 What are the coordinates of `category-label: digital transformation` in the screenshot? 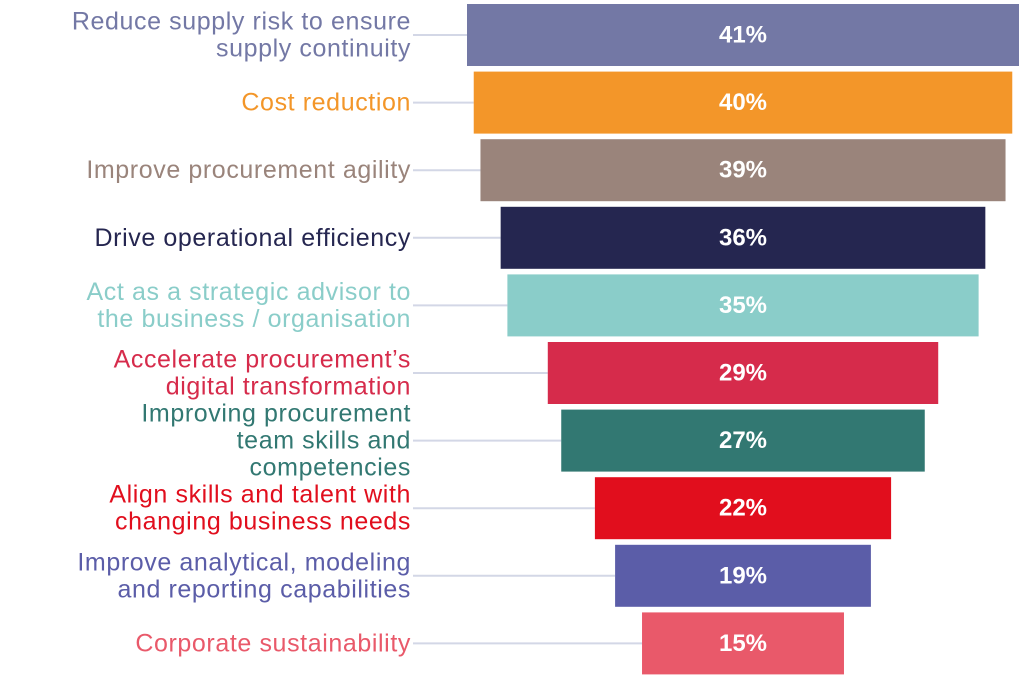 It's located at (288, 387).